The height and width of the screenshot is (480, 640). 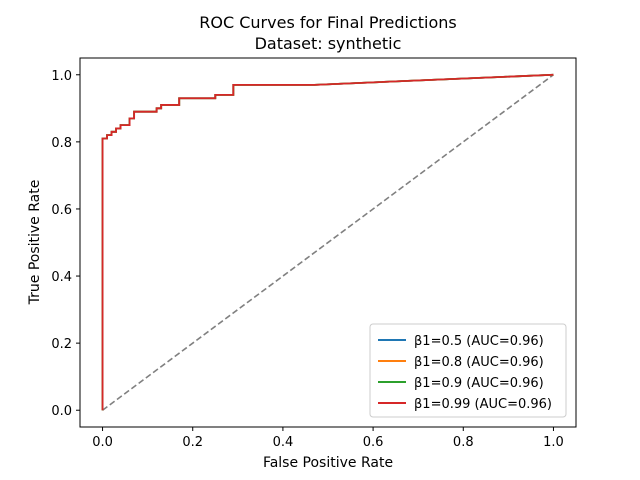 I want to click on x-axis-label: False Positive Rate, so click(x=328, y=463).